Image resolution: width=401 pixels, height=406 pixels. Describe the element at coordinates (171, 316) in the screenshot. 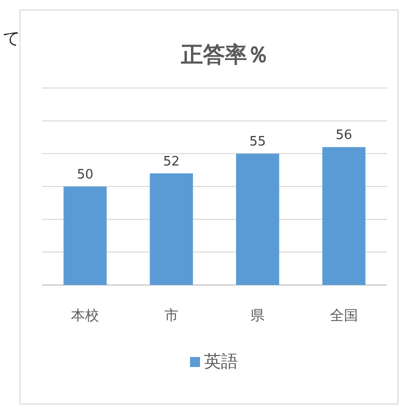

I see `x-tick-label: 市` at that location.